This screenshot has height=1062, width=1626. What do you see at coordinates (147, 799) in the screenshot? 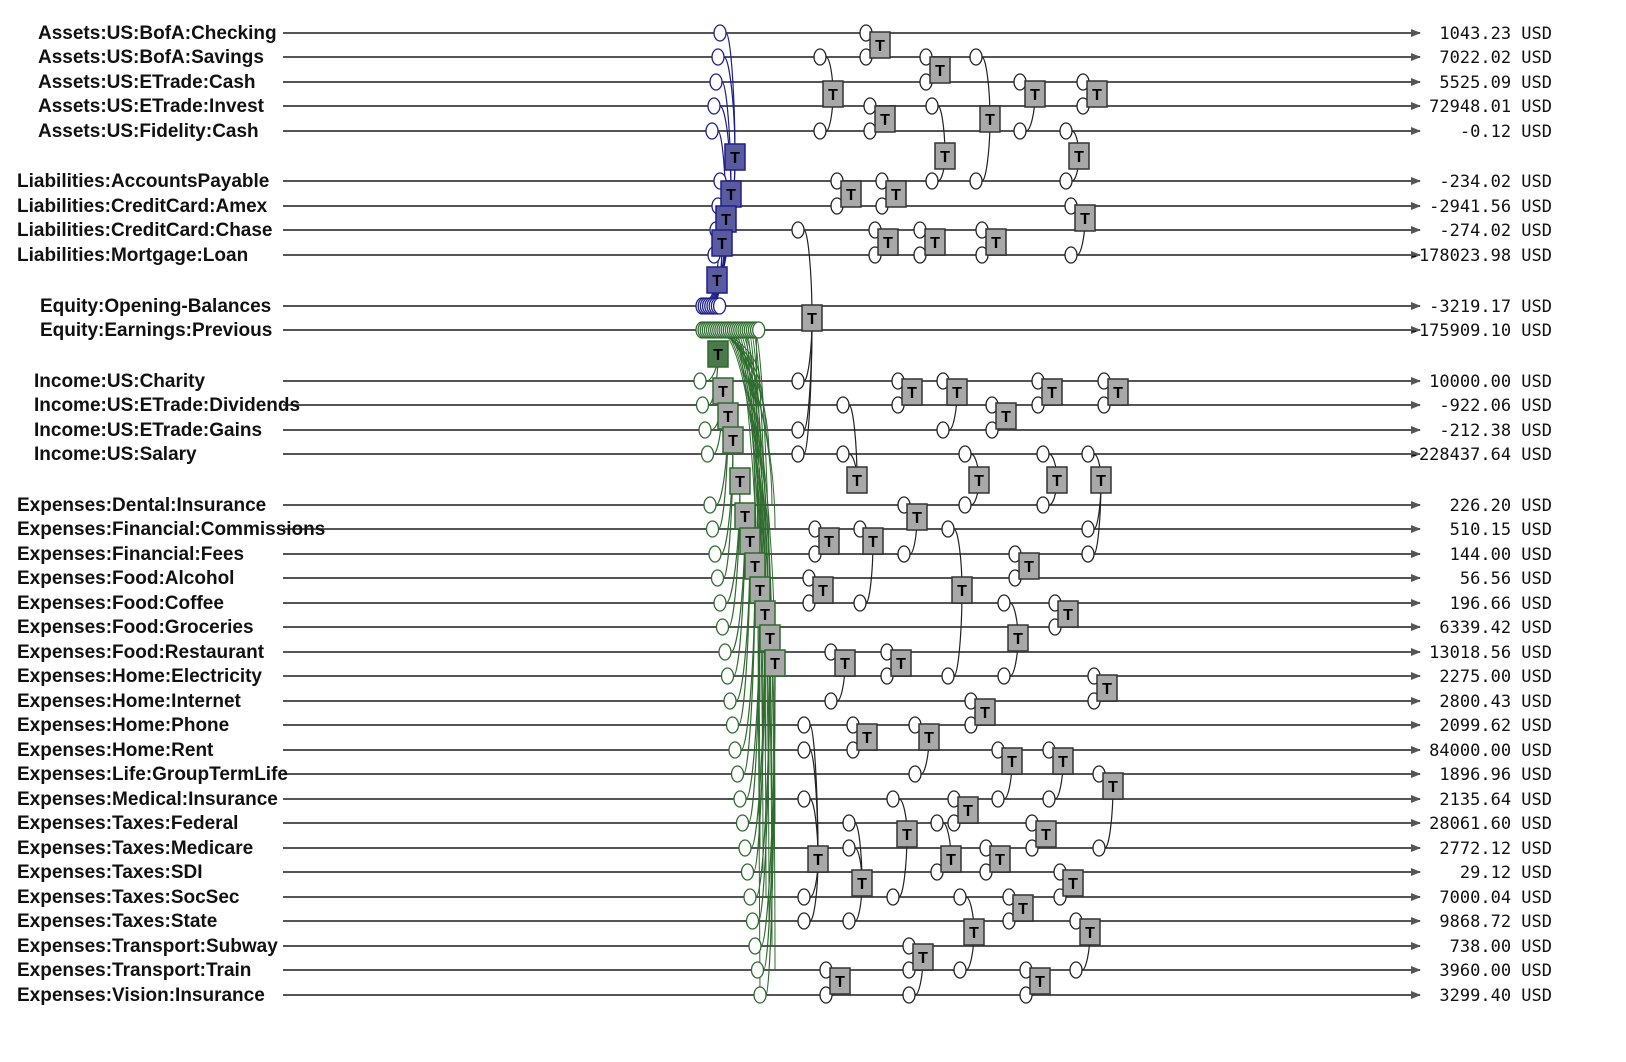
I see `account-label-expenses-medical-insurance: Expenses:Medical:Insurance` at bounding box center [147, 799].